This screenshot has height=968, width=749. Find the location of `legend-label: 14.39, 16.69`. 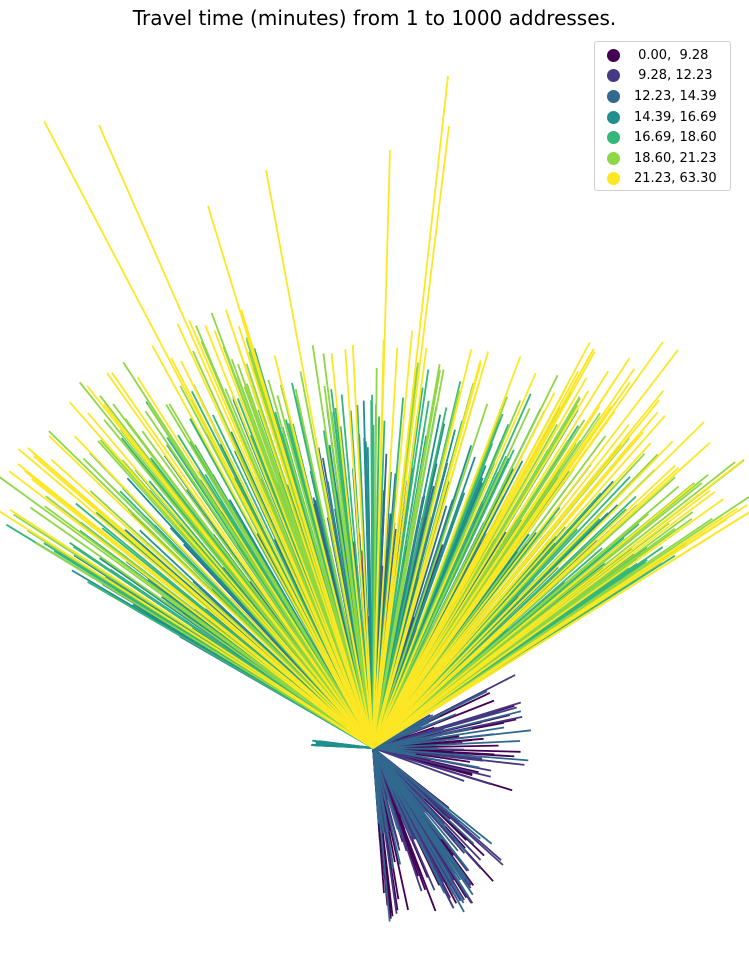

legend-label: 14.39, 16.69 is located at coordinates (675, 117).